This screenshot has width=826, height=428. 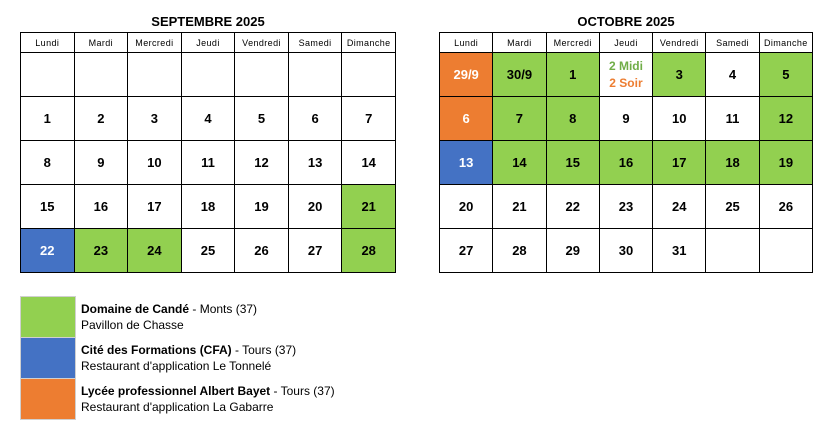 I want to click on week-row: 22 23 24 25 26 27 28, so click(x=208, y=250).